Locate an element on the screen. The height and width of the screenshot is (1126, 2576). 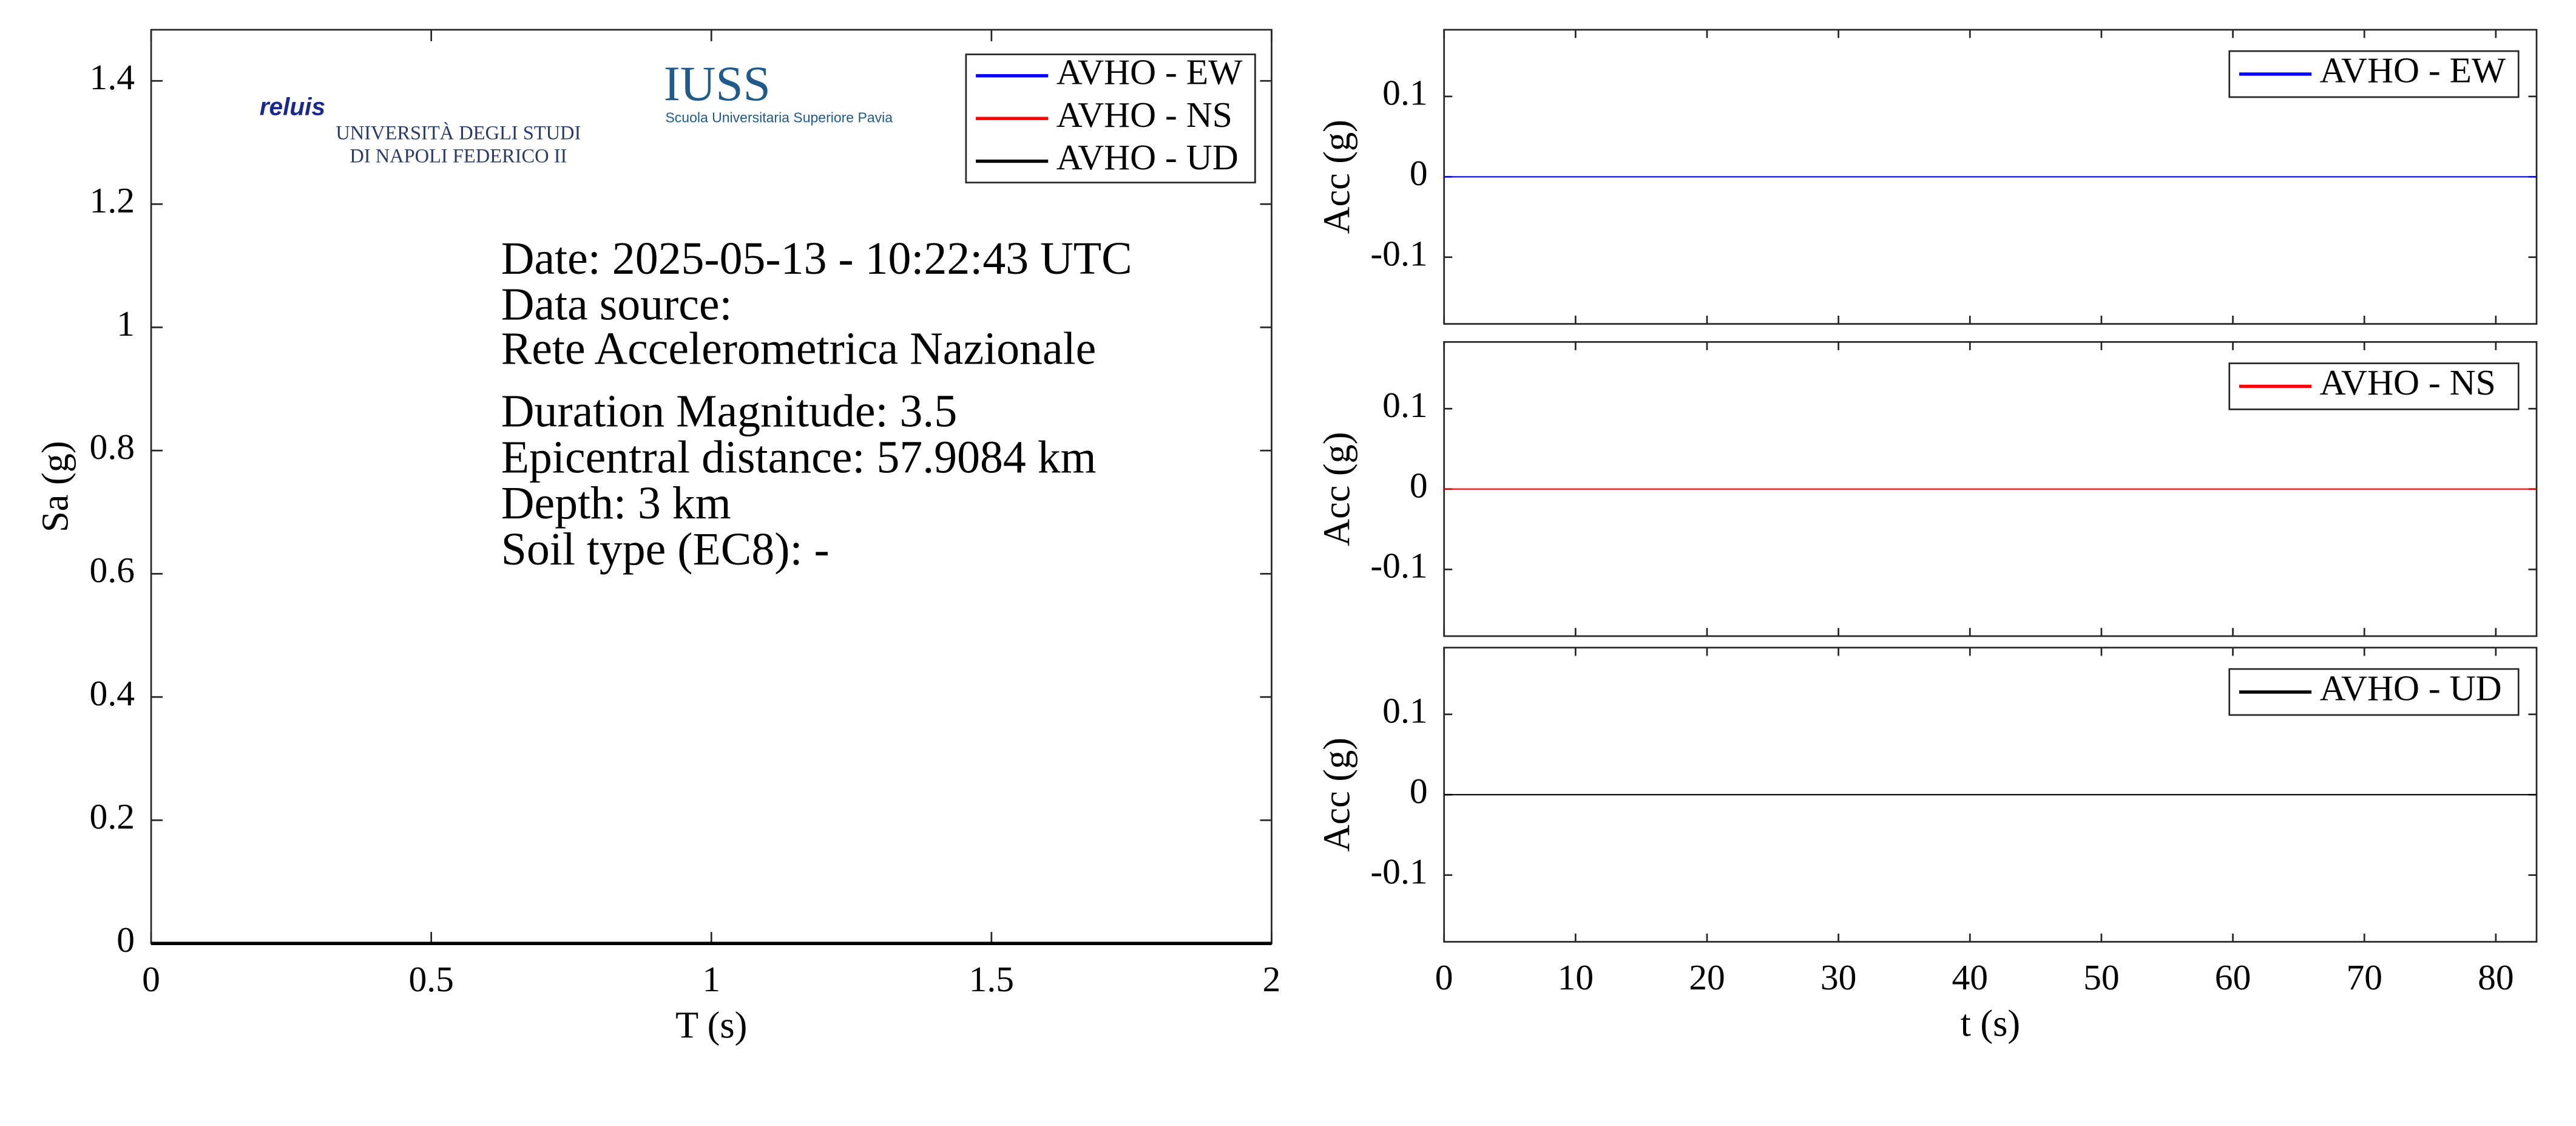
annotation: Epicentral distance: 57.9084 km is located at coordinates (799, 457).